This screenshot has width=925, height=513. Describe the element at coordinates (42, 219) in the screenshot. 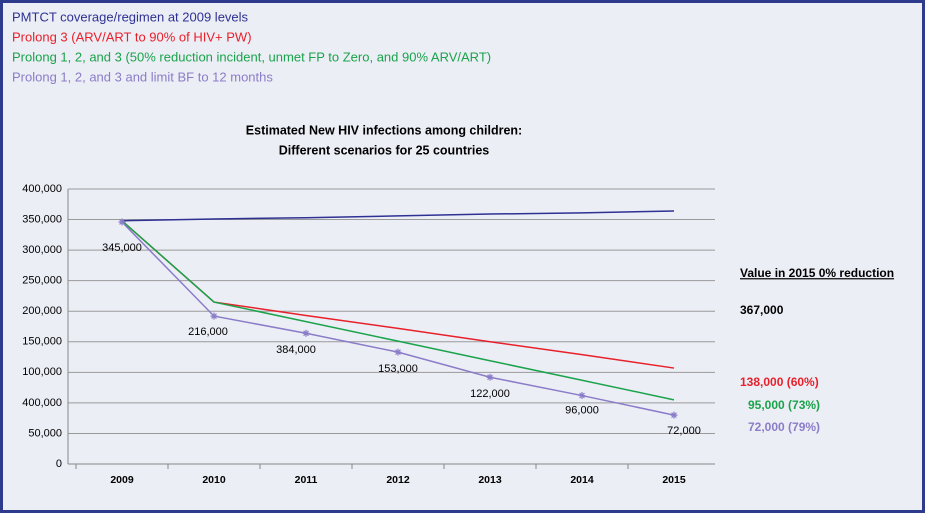

I see `y-tick-label: 350,000` at that location.